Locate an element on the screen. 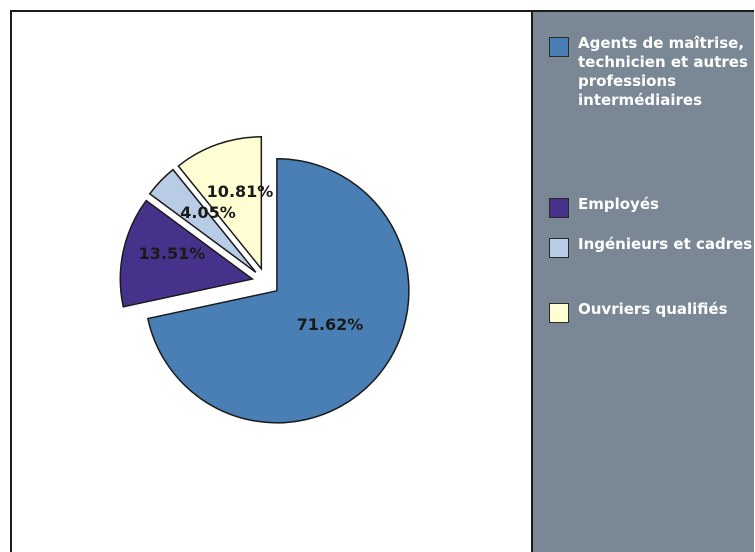  legend-item-employes: Employés is located at coordinates (651, 206).